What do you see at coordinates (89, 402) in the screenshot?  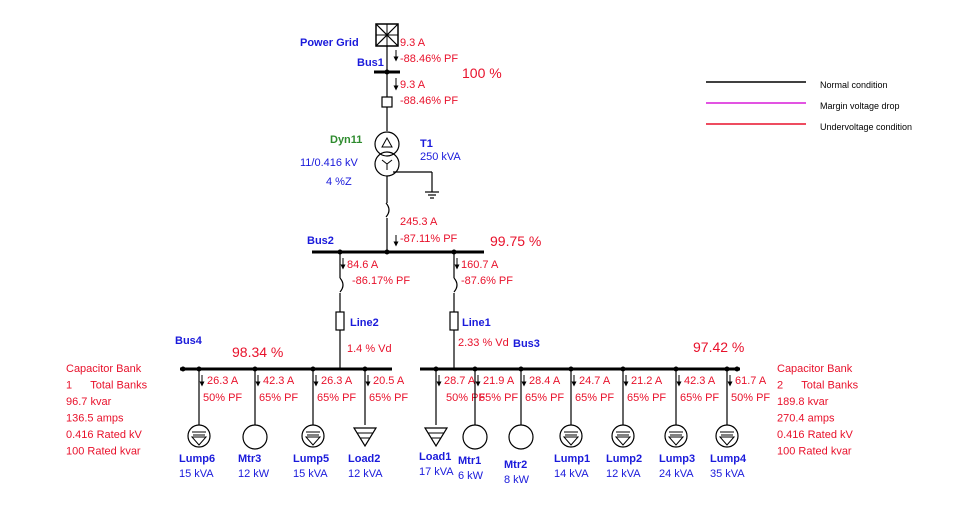 I see `capacitor-bank-line: 96.7 kvar` at bounding box center [89, 402].